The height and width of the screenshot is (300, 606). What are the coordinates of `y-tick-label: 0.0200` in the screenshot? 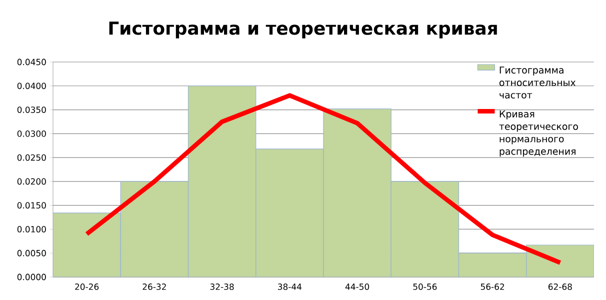 It's located at (31, 181).